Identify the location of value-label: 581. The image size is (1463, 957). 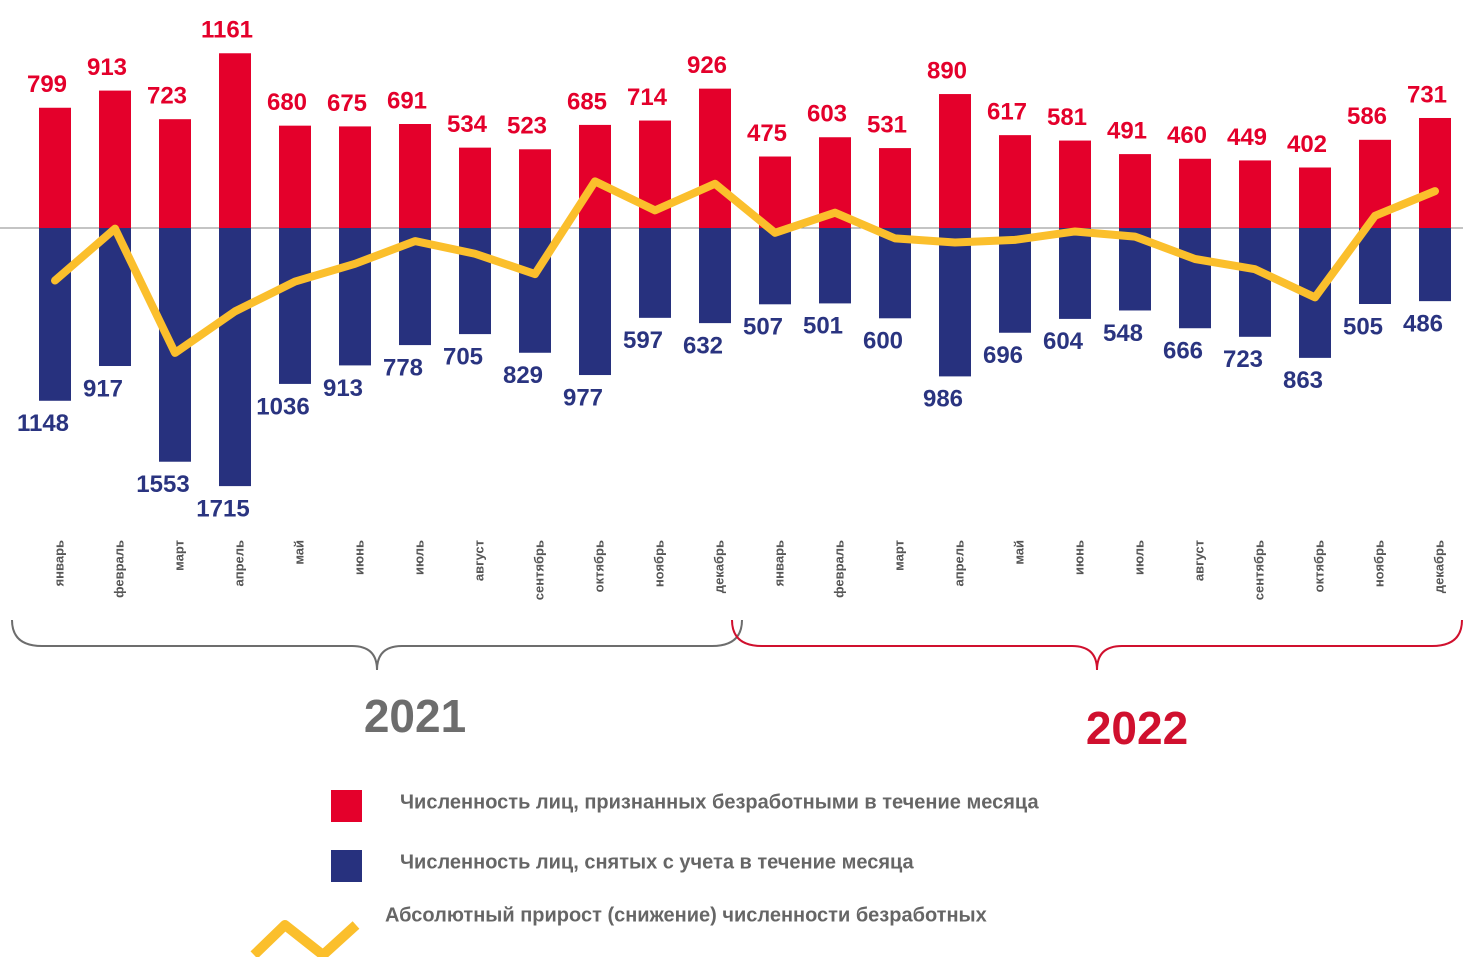
(1067, 117).